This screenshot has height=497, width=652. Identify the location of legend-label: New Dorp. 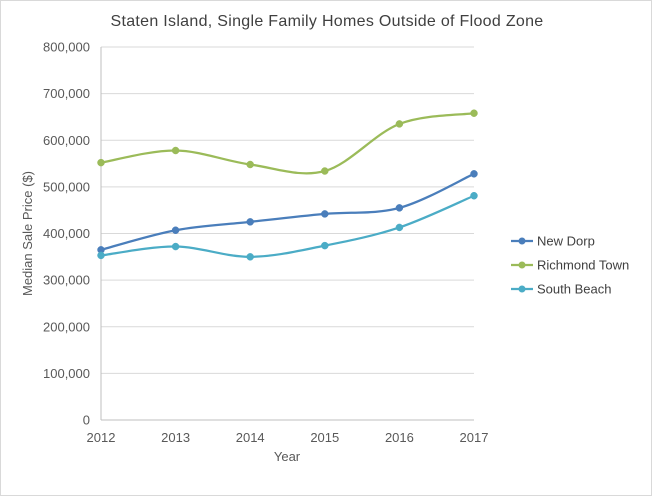
(566, 241).